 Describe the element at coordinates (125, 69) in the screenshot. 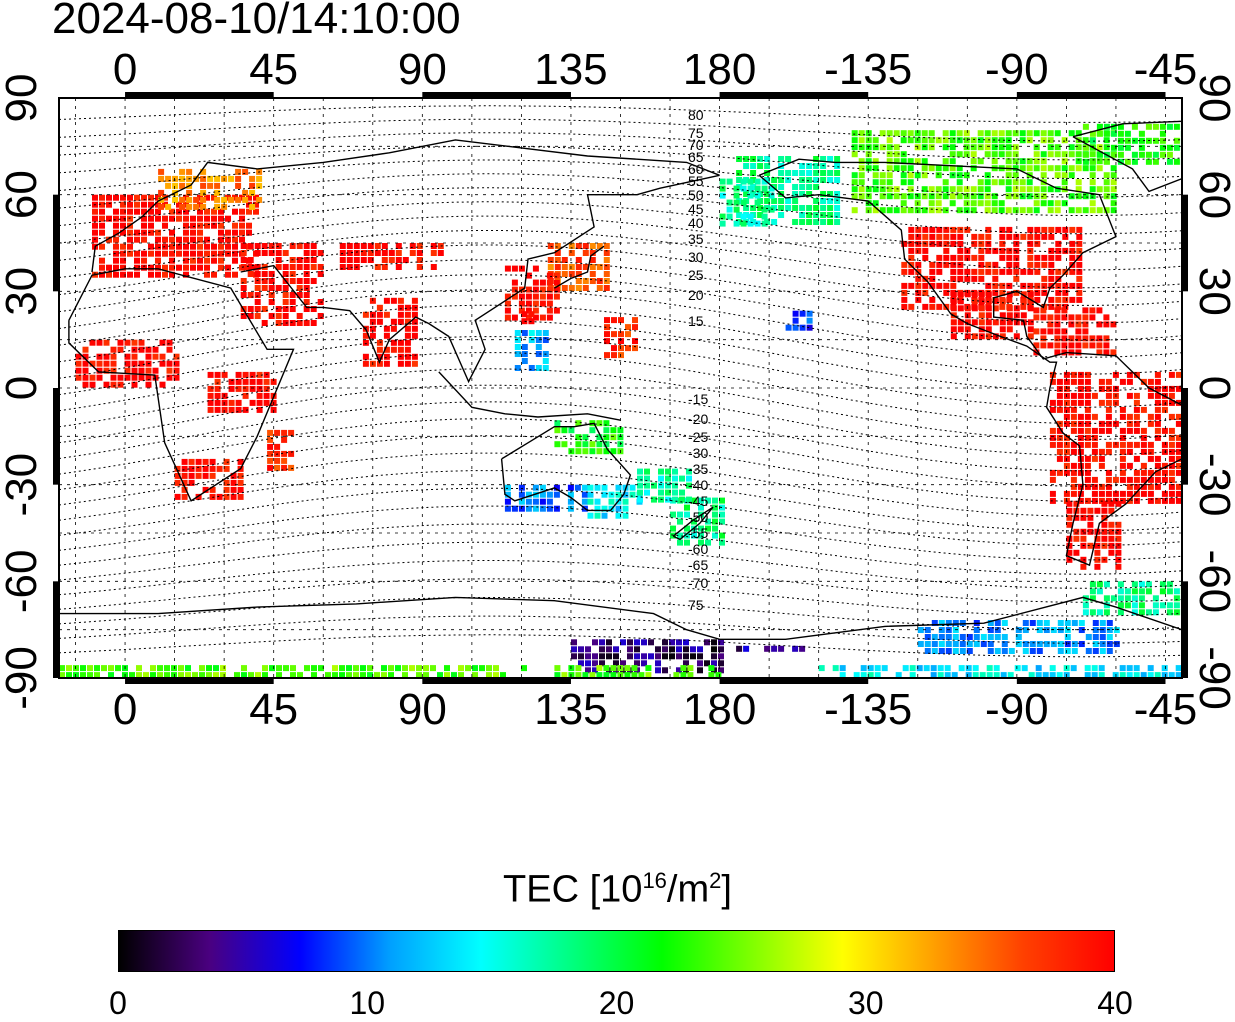

I see `x-tick-label-top: 0` at that location.